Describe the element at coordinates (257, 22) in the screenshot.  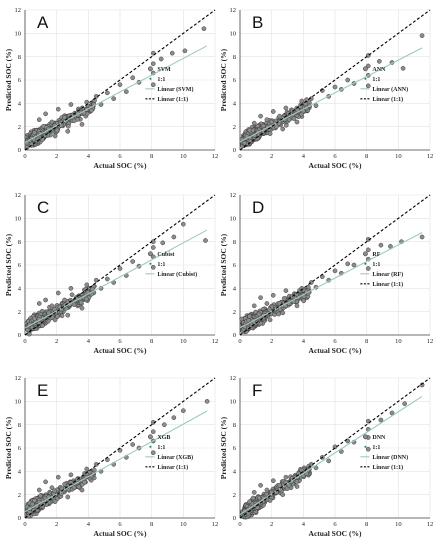
I see `panel-letter: B` at that location.